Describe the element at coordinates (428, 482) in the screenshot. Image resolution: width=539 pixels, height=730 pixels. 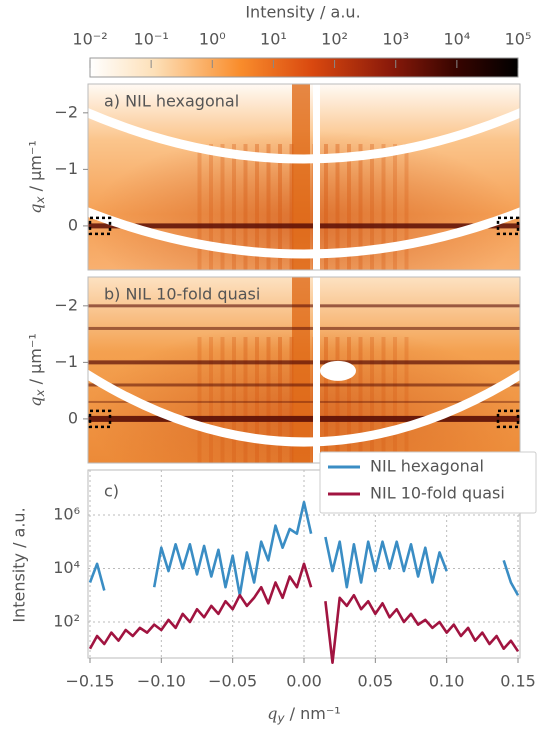
I see `legend-box` at that location.